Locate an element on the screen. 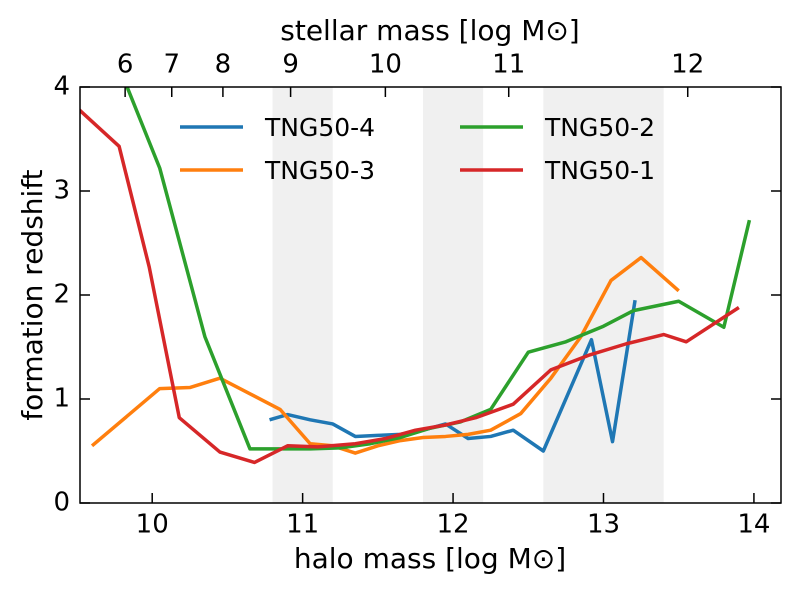  x-tick-label: 10 is located at coordinates (152, 525).